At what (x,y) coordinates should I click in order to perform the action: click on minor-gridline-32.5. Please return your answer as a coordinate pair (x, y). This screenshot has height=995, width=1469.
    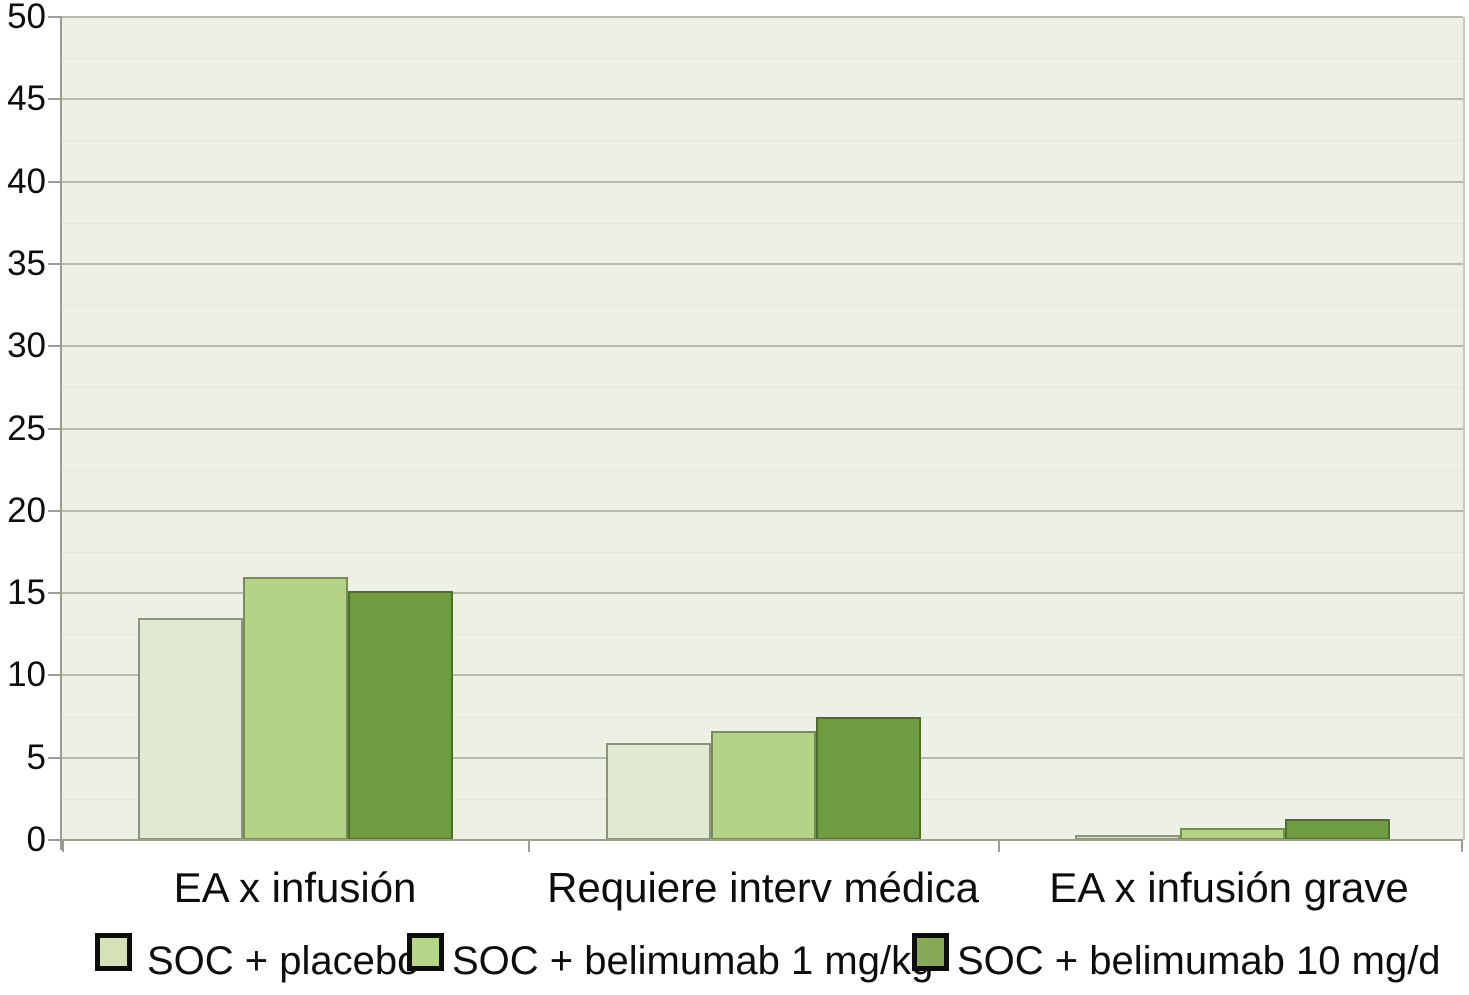
    Looking at the image, I should click on (762, 305).